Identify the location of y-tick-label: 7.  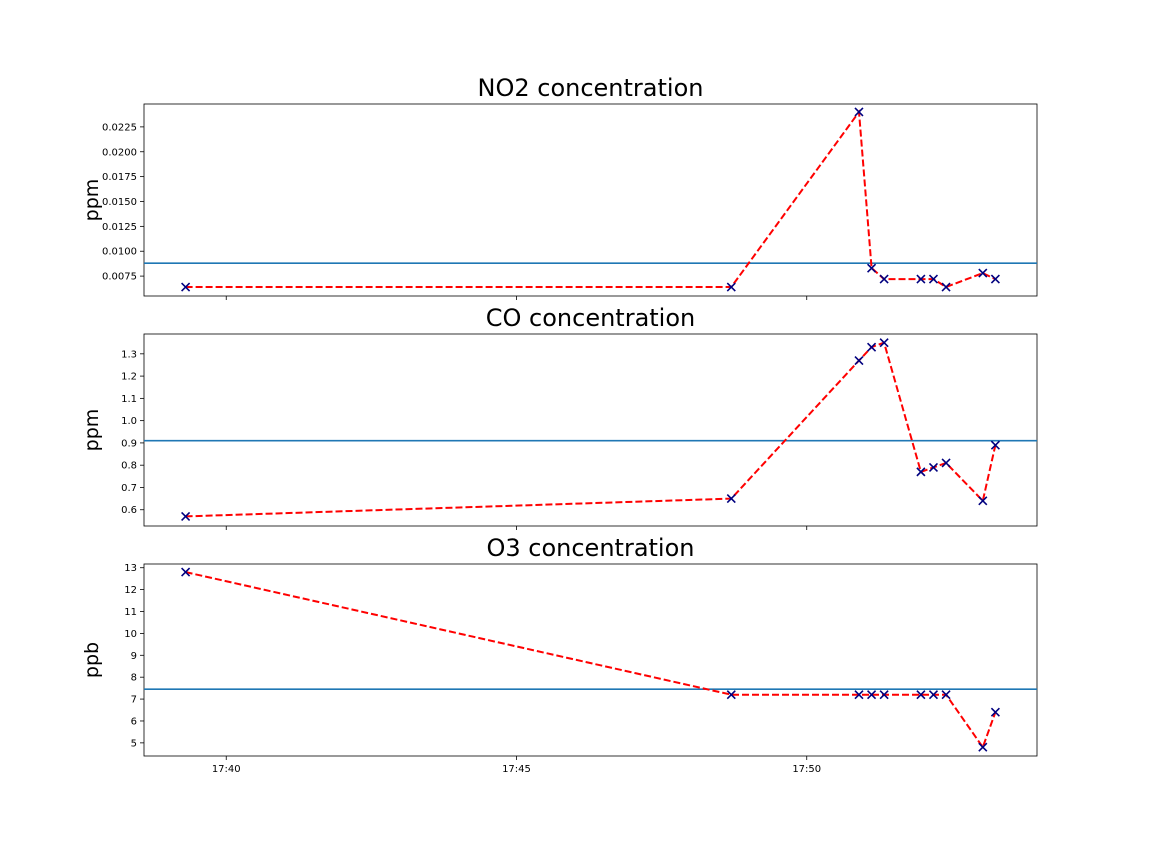
(134, 700).